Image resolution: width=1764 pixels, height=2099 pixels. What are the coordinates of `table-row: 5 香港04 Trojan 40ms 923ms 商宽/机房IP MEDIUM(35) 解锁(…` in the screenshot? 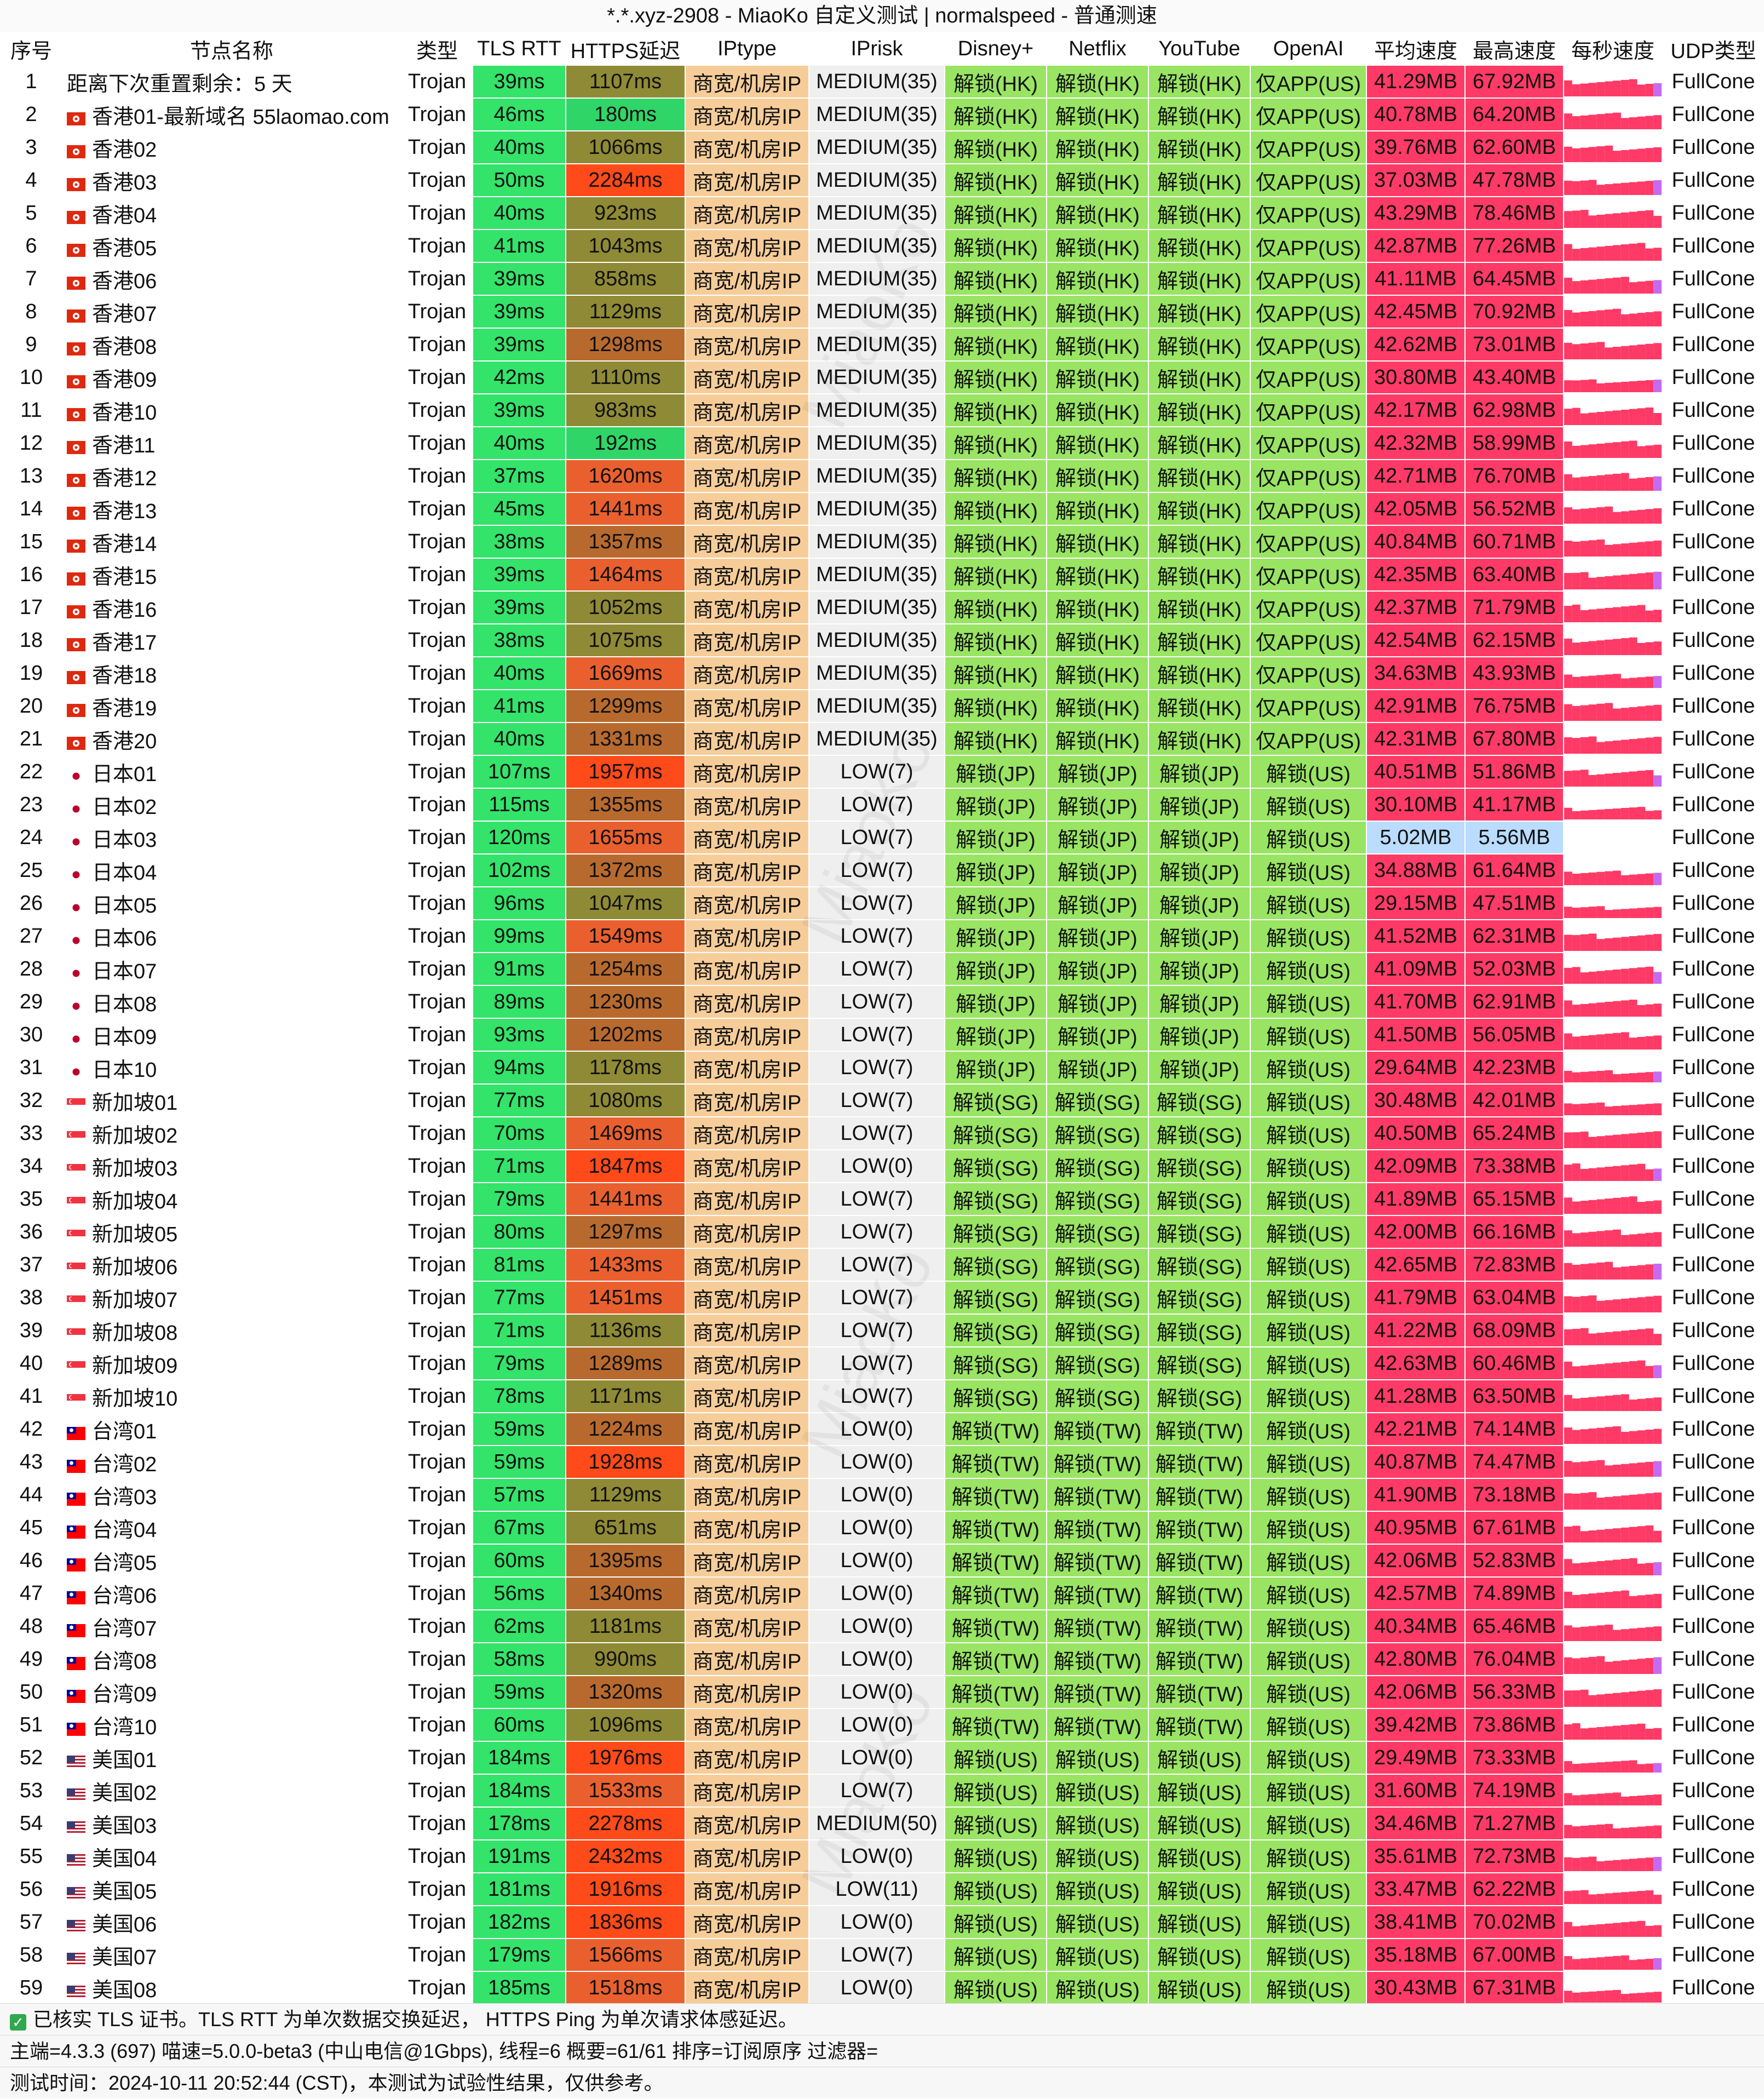 It's located at (882, 213).